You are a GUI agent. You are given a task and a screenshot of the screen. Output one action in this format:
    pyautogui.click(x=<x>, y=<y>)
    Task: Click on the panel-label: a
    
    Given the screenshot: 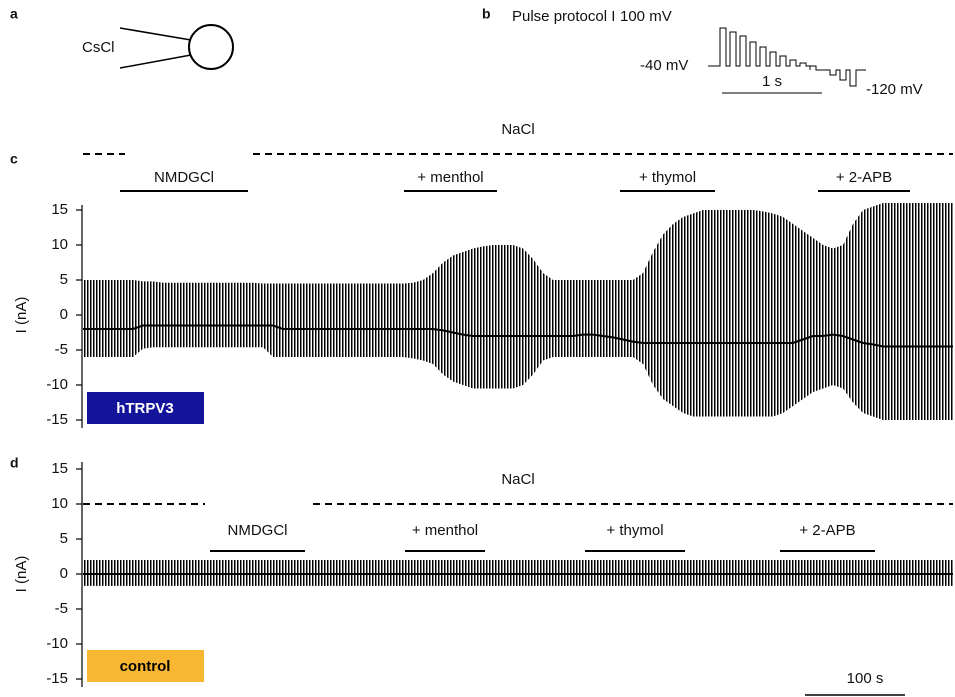 What is the action you would take?
    pyautogui.click(x=14, y=14)
    